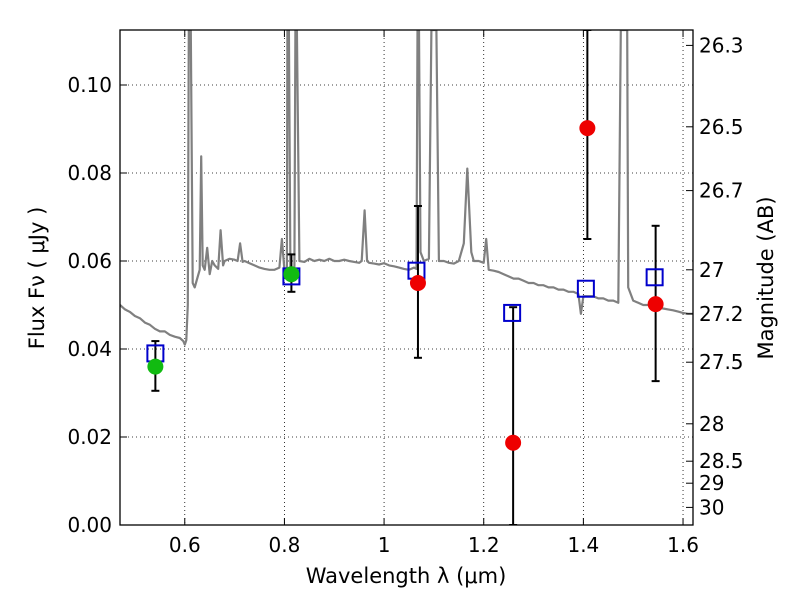 This screenshot has height=600, width=800. Describe the element at coordinates (721, 191) in the screenshot. I see `right-tick-label: 26.7` at that location.